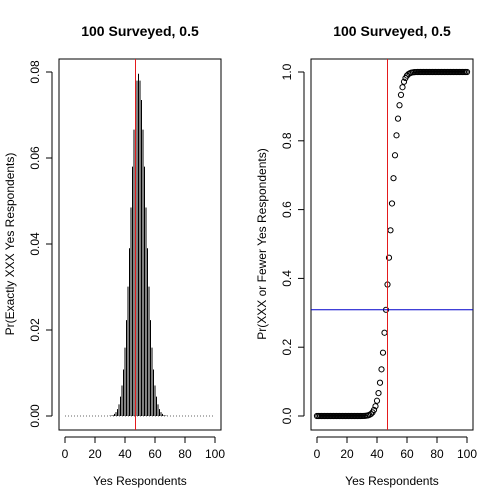 The image size is (504, 504). Describe the element at coordinates (35, 244) in the screenshot. I see `y-tick-label: 0.04` at that location.